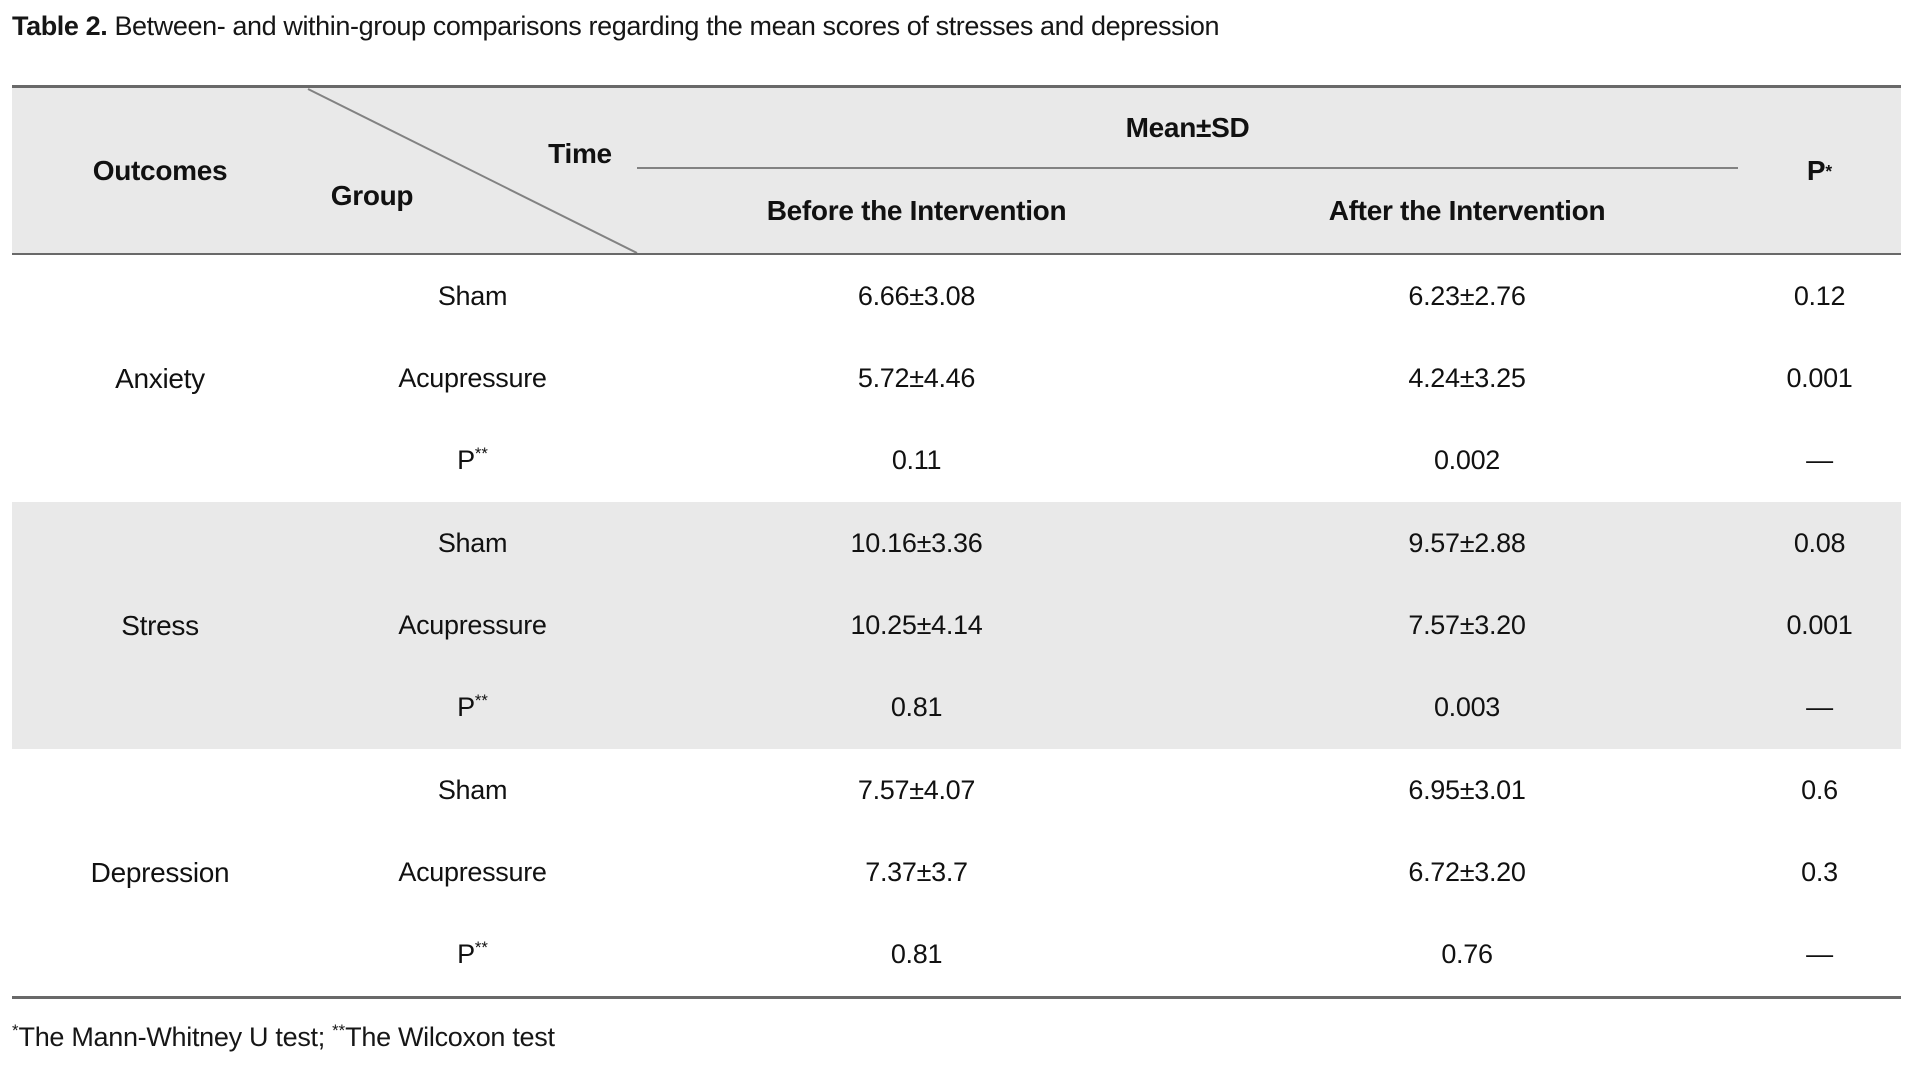 The height and width of the screenshot is (1071, 1913). I want to click on after-value-cell: 6.72±3.20, so click(1467, 871).